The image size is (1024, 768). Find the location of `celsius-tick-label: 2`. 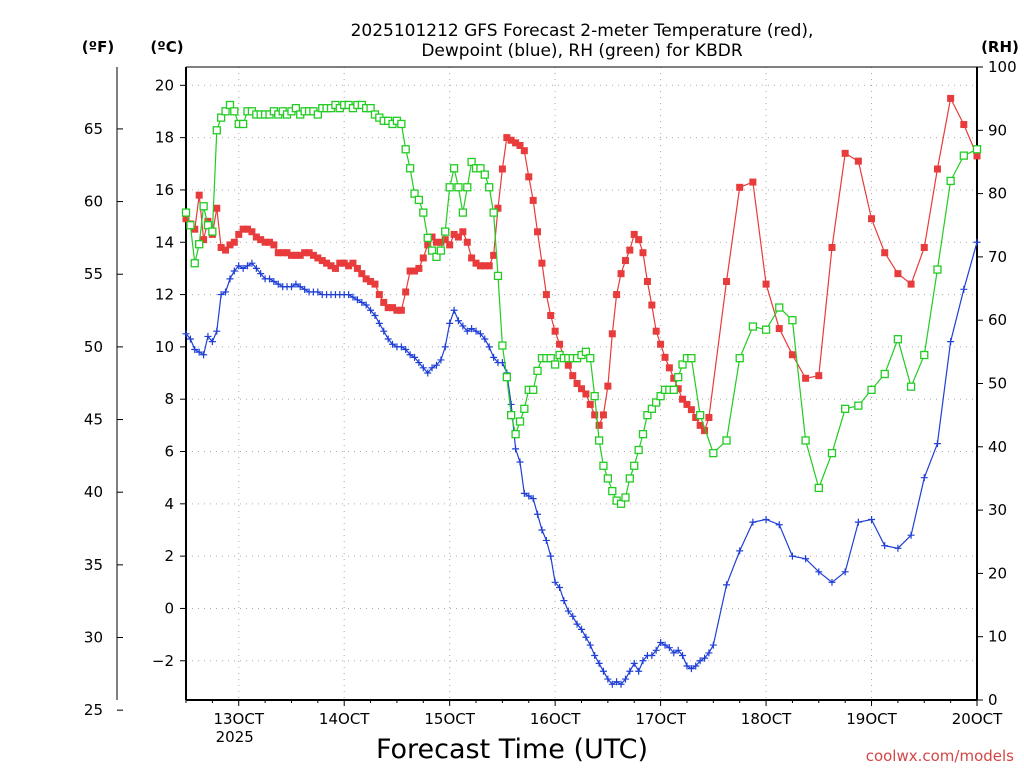

celsius-tick-label: 2 is located at coordinates (169, 556).